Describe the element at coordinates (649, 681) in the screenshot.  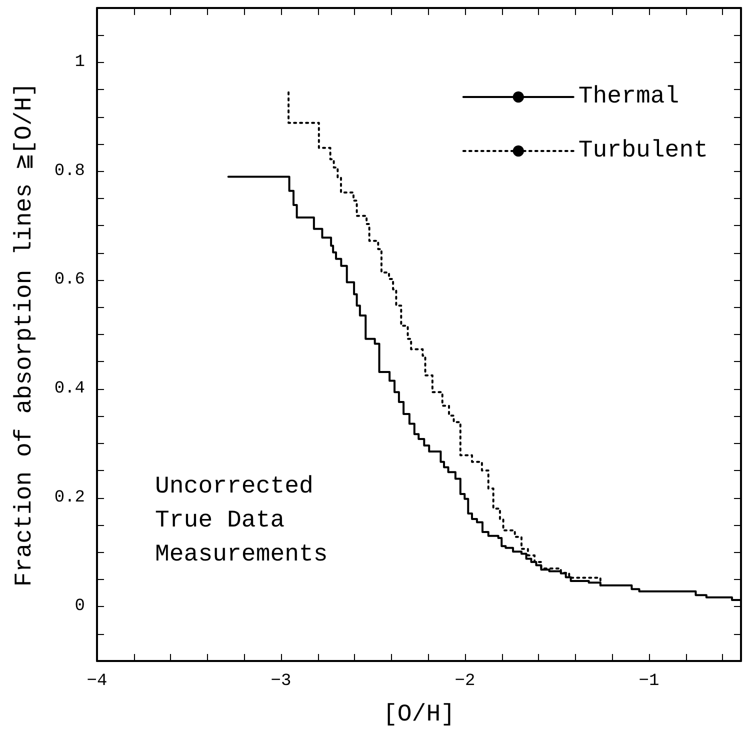
I see `x-tick-label: −1` at that location.